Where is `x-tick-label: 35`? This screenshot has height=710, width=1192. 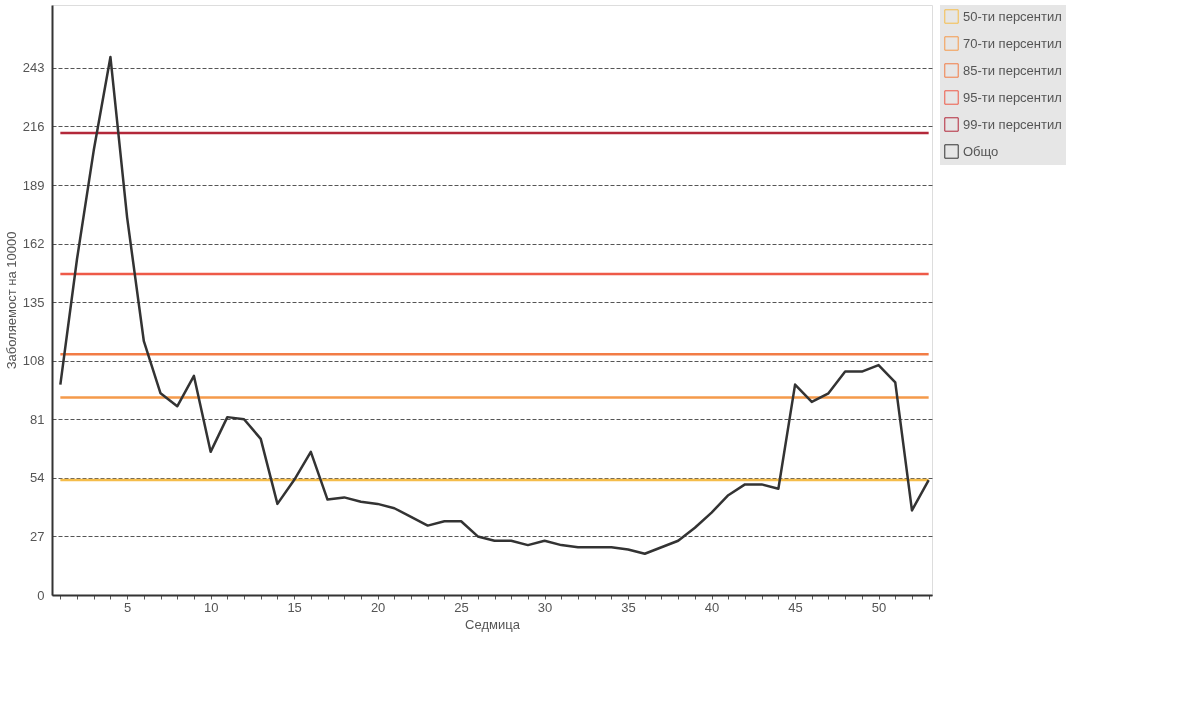
x-tick-label: 35 is located at coordinates (628, 607).